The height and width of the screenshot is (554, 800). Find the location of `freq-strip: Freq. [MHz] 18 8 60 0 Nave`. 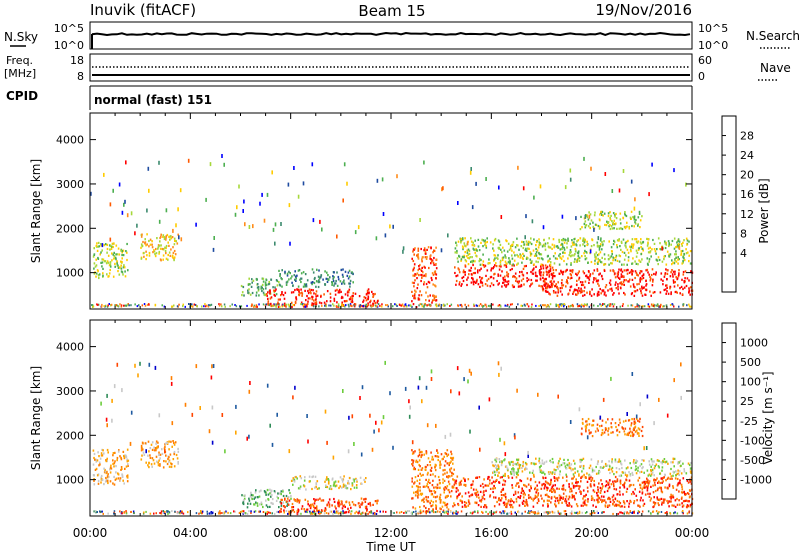

freq-strip: Freq. [MHz] 18 8 60 0 Nave is located at coordinates (397, 68).